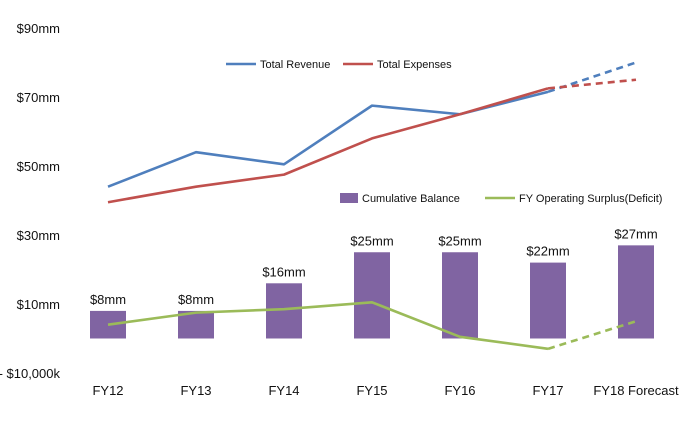 The width and height of the screenshot is (695, 430). I want to click on legend-label: FY Operating Surplus(Deficit), so click(590, 199).